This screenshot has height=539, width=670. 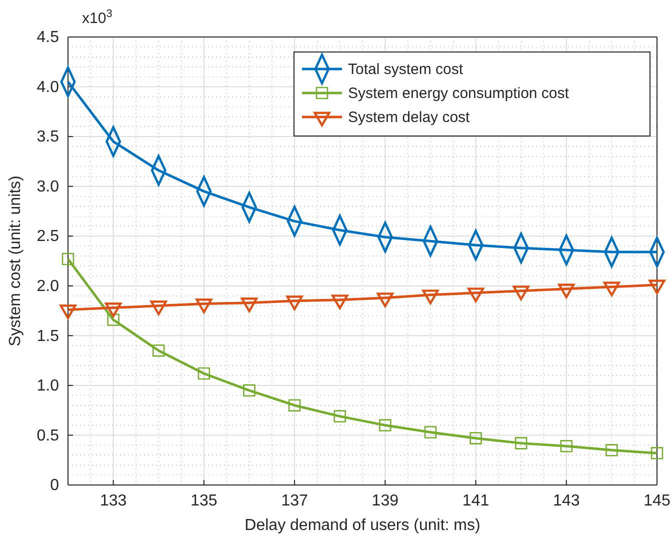 What do you see at coordinates (657, 501) in the screenshot?
I see `x-tick-label: 145` at bounding box center [657, 501].